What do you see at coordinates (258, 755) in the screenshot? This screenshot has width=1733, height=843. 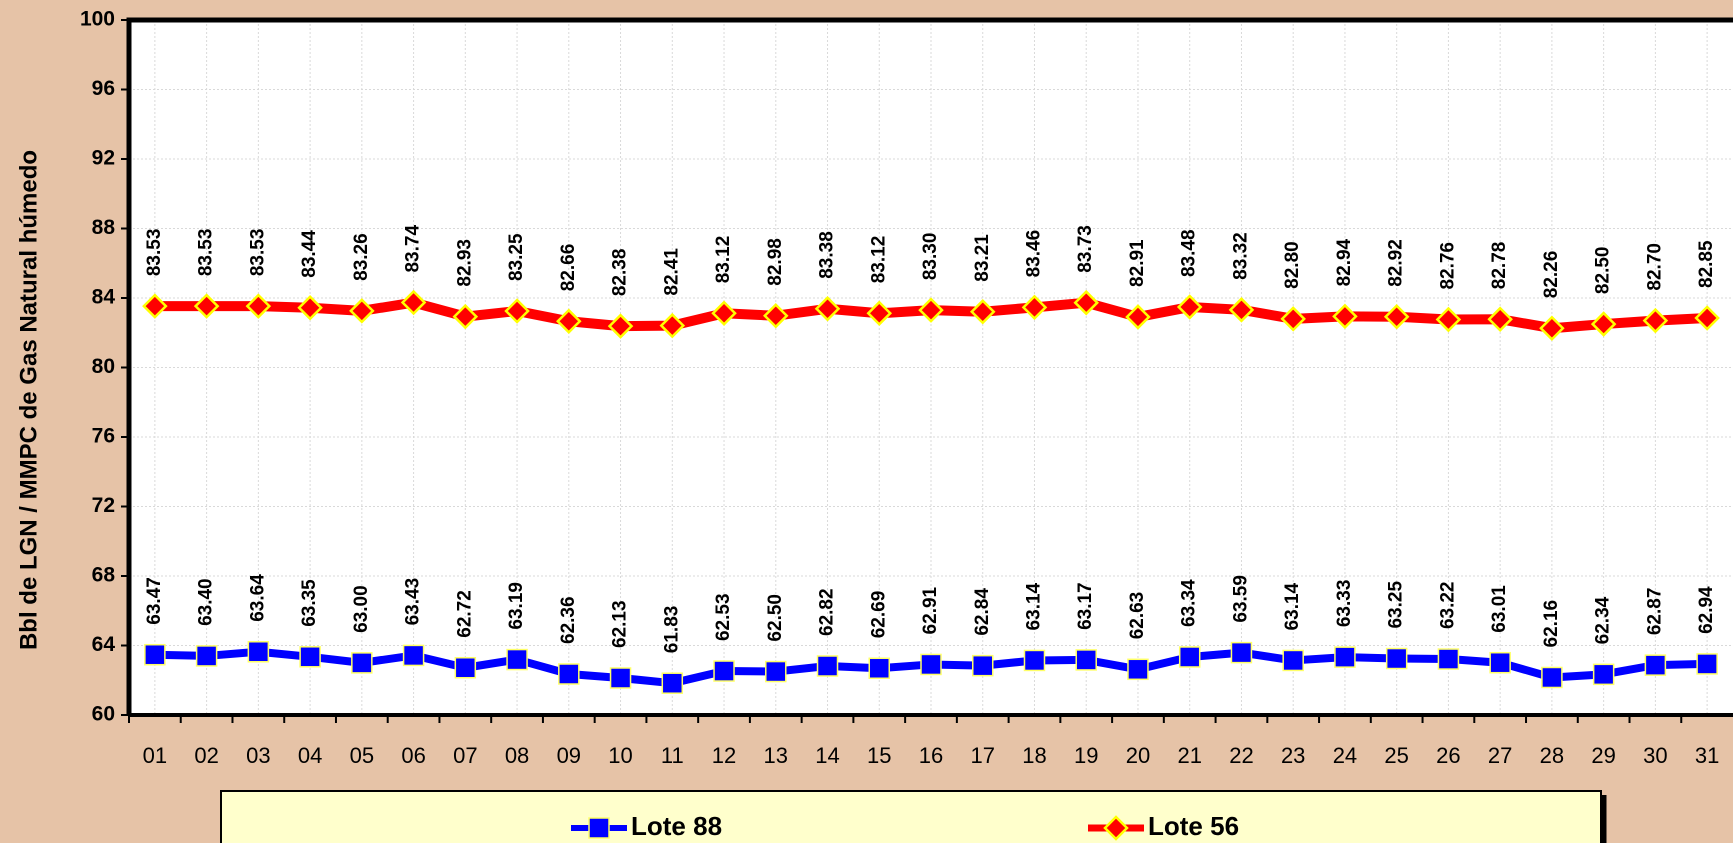 I see `x-tick-label: 03` at bounding box center [258, 755].